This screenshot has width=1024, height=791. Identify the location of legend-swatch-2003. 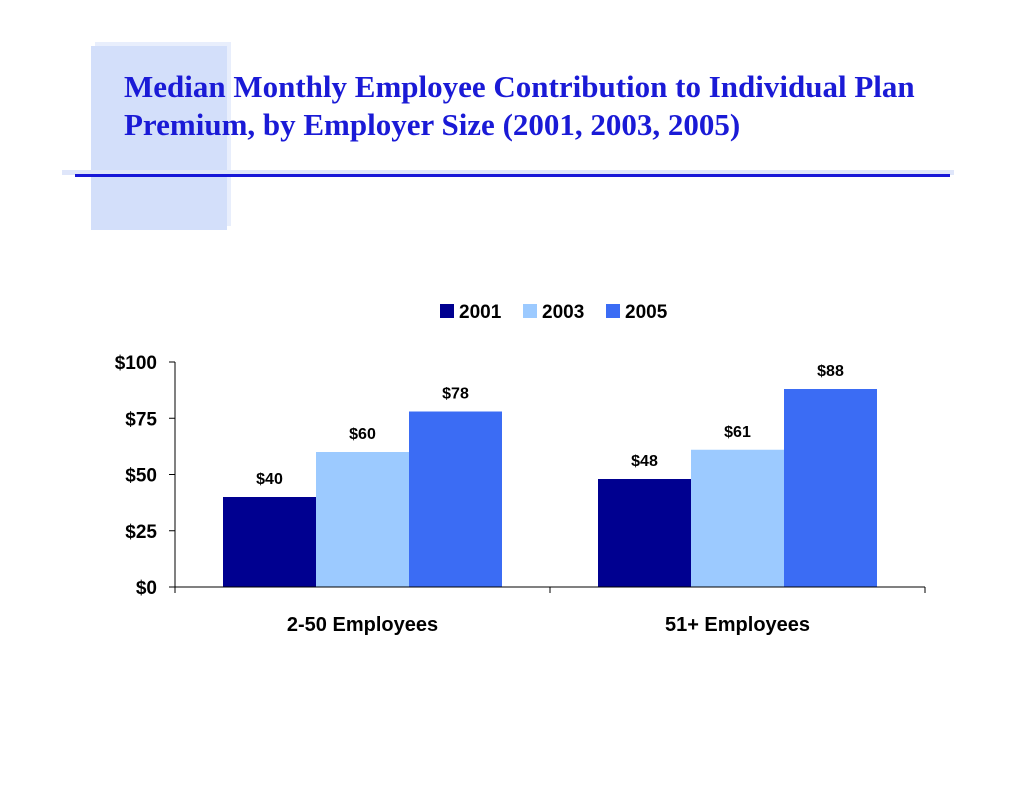
(530, 311).